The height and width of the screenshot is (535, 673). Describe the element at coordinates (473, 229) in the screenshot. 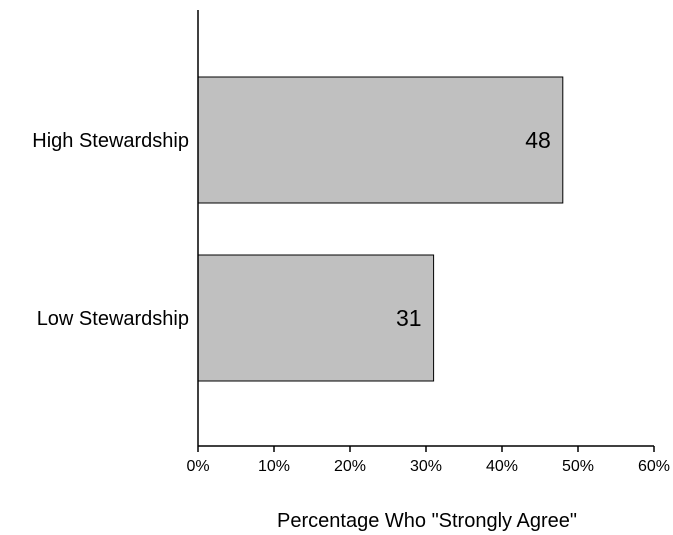

I see `value-labels: 48 31` at that location.